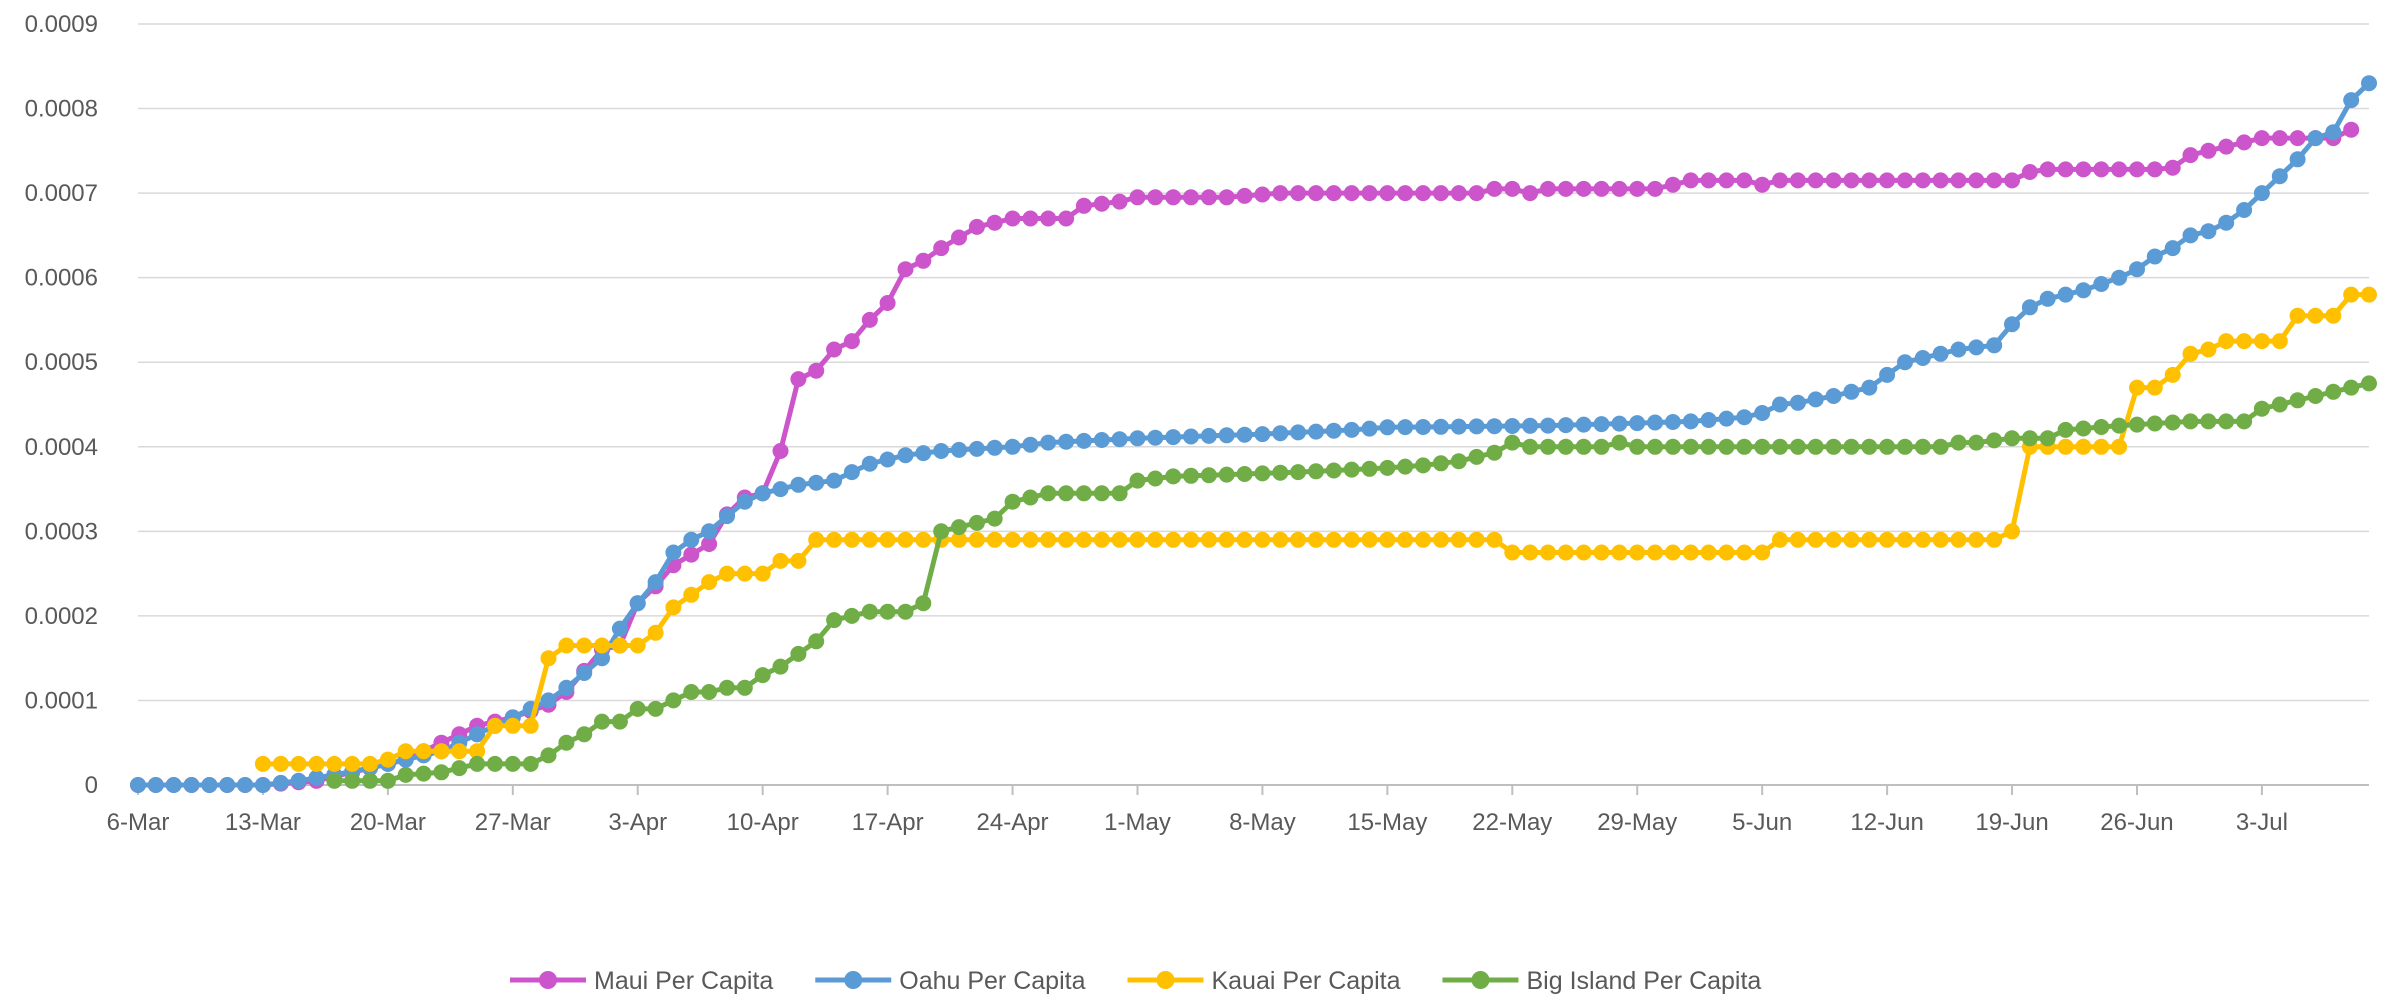  What do you see at coordinates (637, 822) in the screenshot?
I see `x-tick-label: 3-Apr` at bounding box center [637, 822].